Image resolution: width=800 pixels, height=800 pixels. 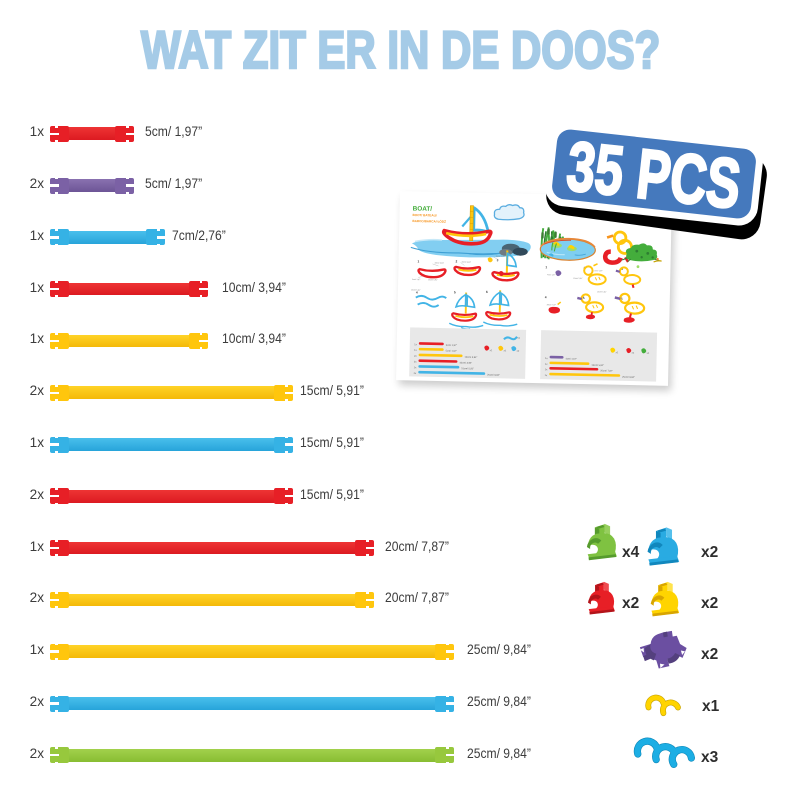 I want to click on svg-text: 10cm/ 3,94”, so click(x=439, y=263).